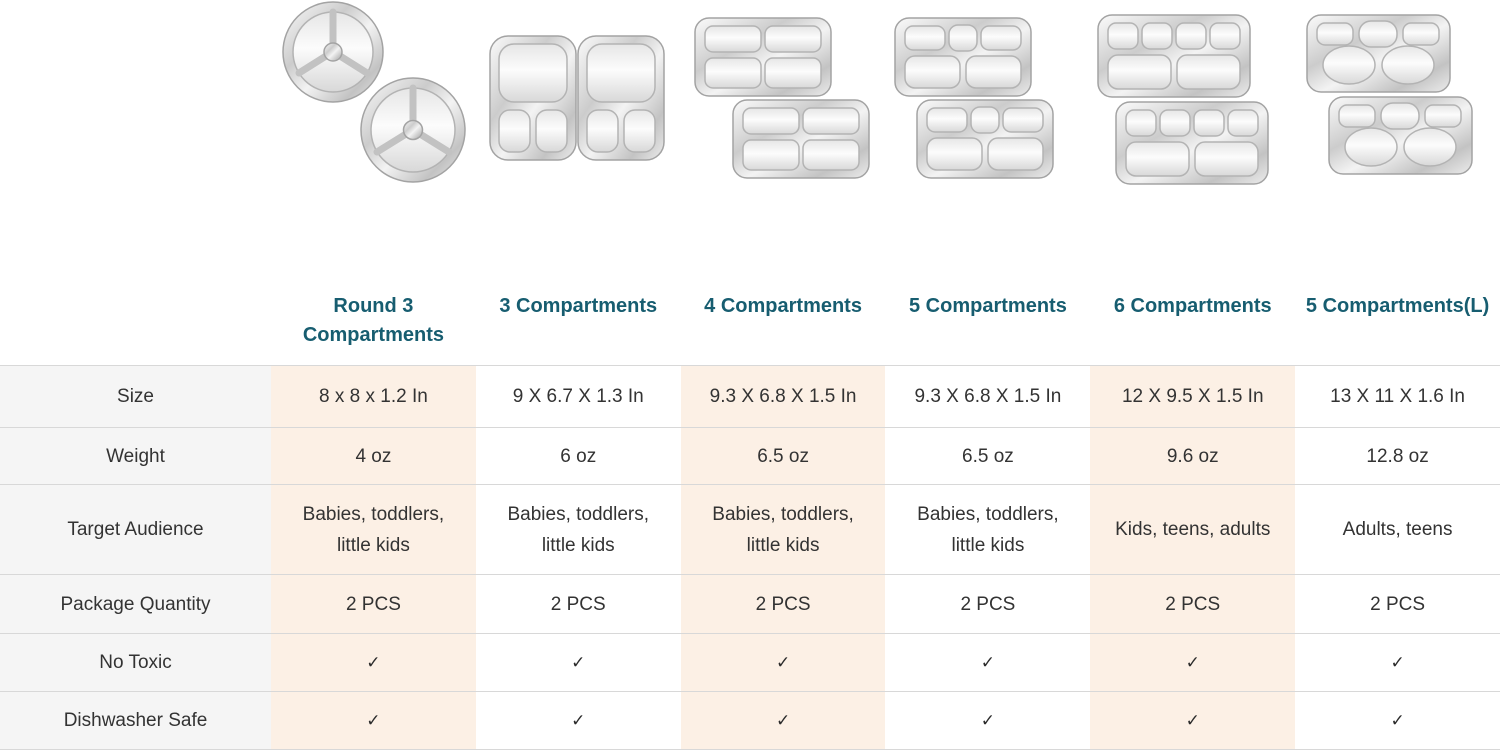 This screenshot has height=753, width=1500. Describe the element at coordinates (988, 529) in the screenshot. I see `table-cell-target-audience-col4: Babies, toddlers, little kids` at that location.